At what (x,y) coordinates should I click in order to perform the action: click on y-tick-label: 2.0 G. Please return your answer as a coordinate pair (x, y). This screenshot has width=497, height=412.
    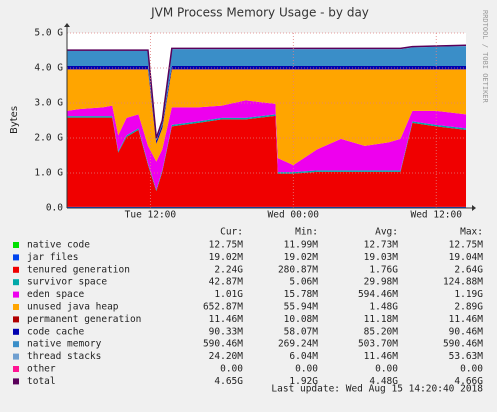
    Looking at the image, I should click on (48, 138).